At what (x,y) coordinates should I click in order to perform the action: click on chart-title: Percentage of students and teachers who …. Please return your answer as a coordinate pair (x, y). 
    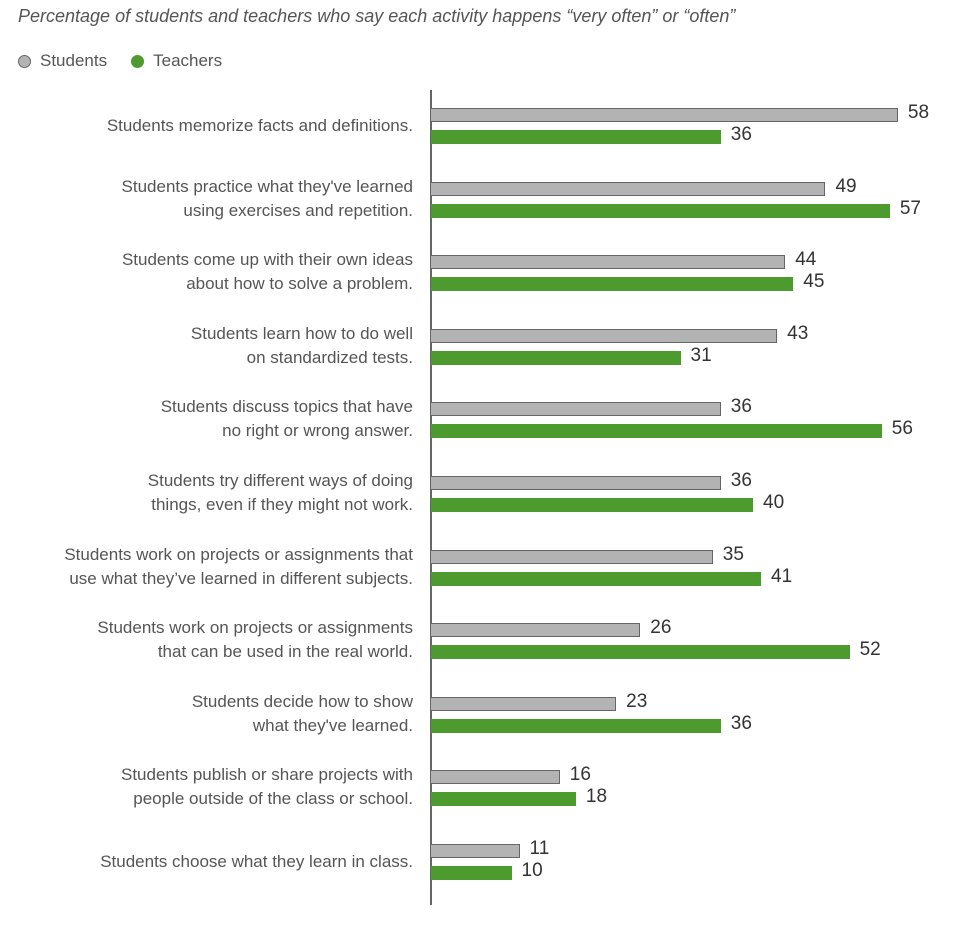
    Looking at the image, I should click on (377, 16).